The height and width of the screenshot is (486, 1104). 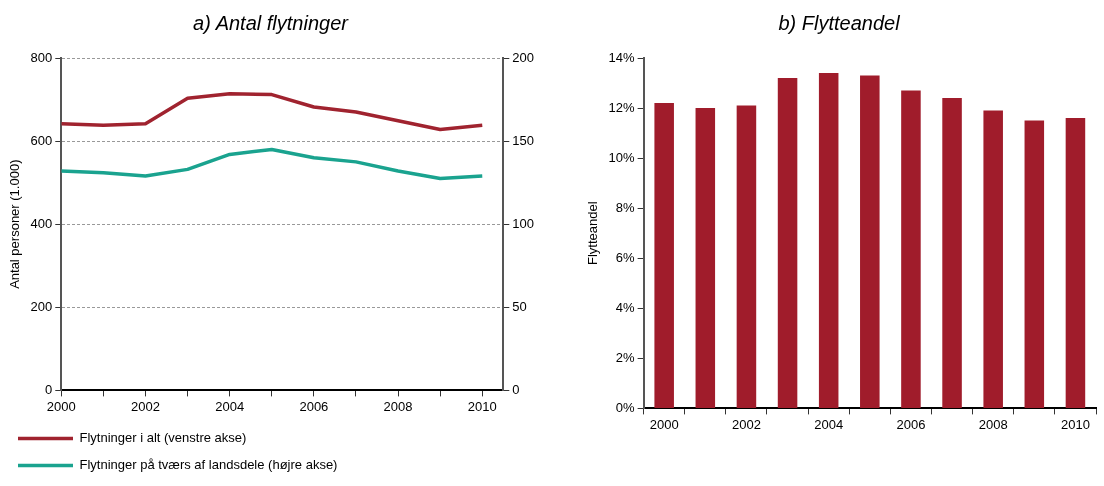 What do you see at coordinates (49, 389) in the screenshot?
I see `y-tick-label: 0` at bounding box center [49, 389].